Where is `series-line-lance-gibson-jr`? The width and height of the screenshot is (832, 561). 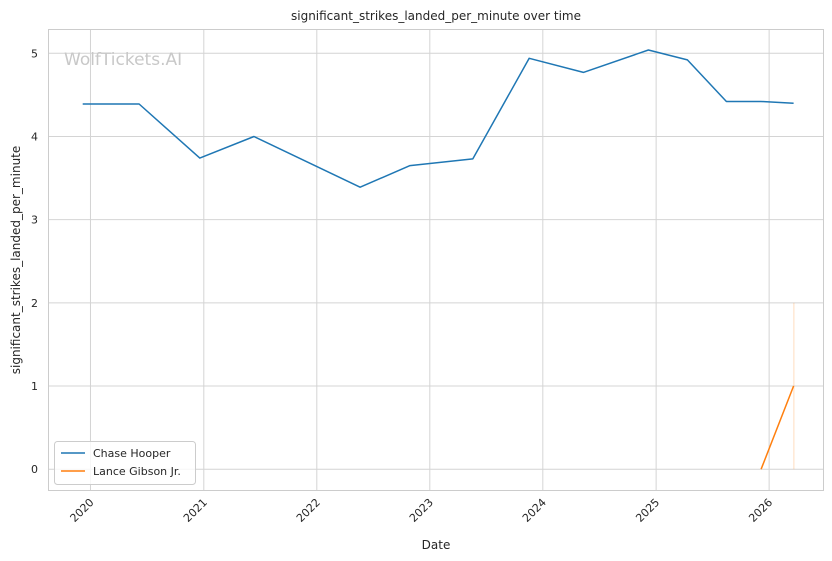
series-line-lance-gibson-jr is located at coordinates (777, 427).